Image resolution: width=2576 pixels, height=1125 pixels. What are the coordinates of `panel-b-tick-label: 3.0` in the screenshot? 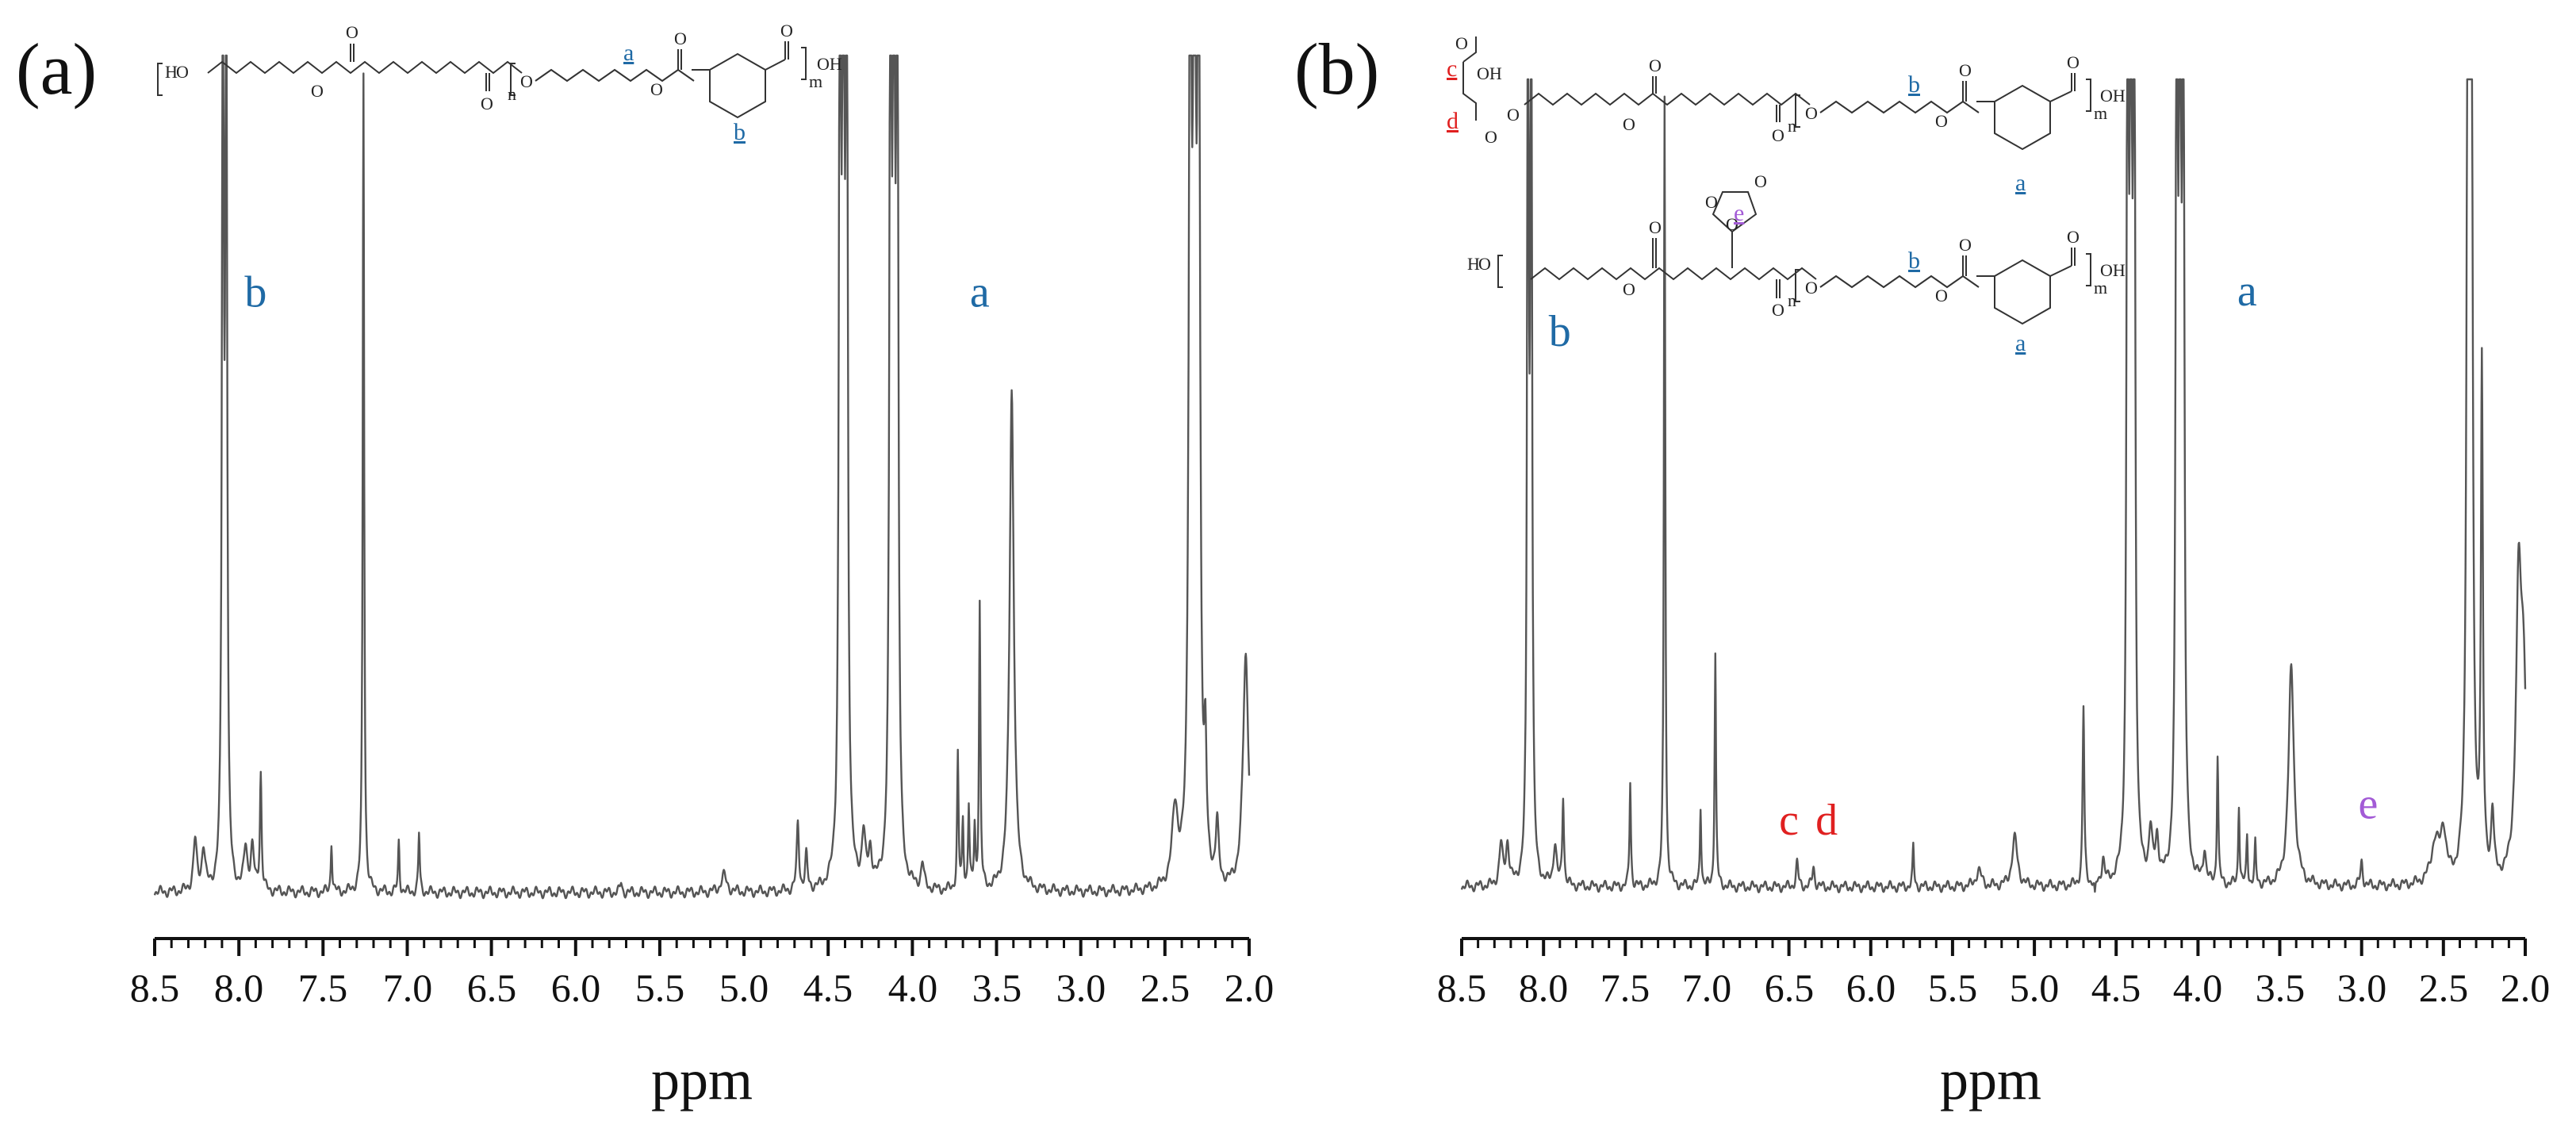 It's located at (2362, 988).